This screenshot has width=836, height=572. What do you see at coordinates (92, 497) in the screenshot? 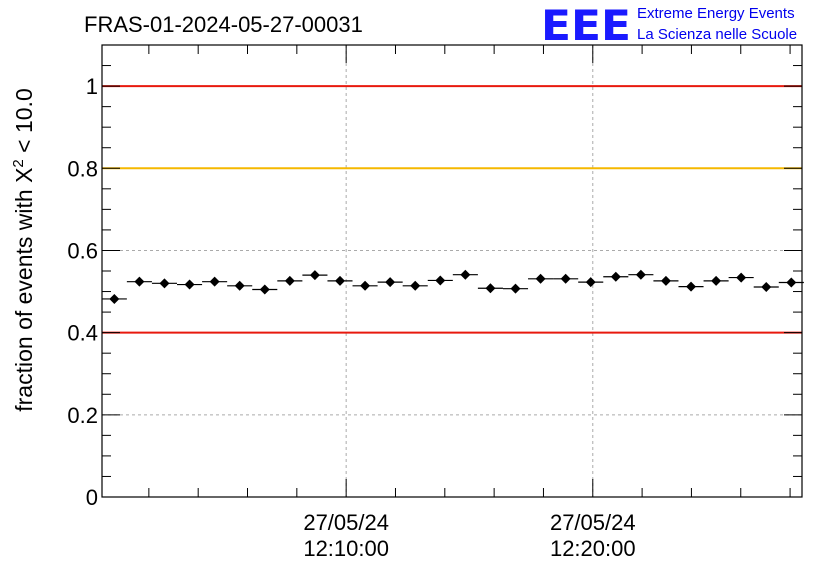
I see `y-tick-label: 0` at bounding box center [92, 497].